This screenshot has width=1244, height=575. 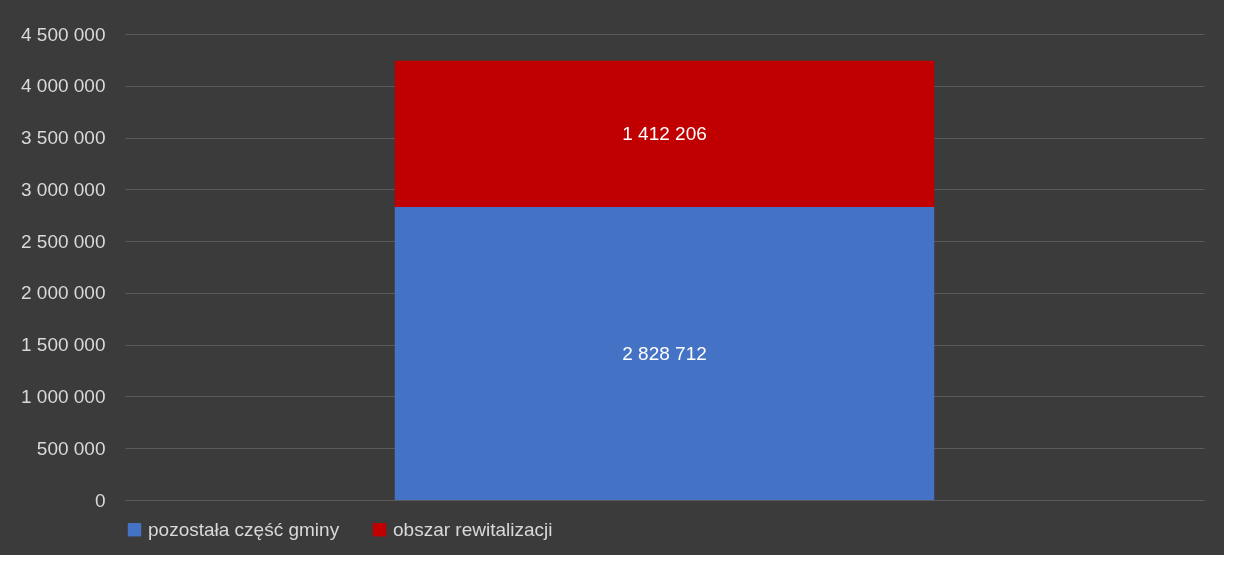 I want to click on legend-label: obszar rewitalizacji, so click(x=473, y=529).